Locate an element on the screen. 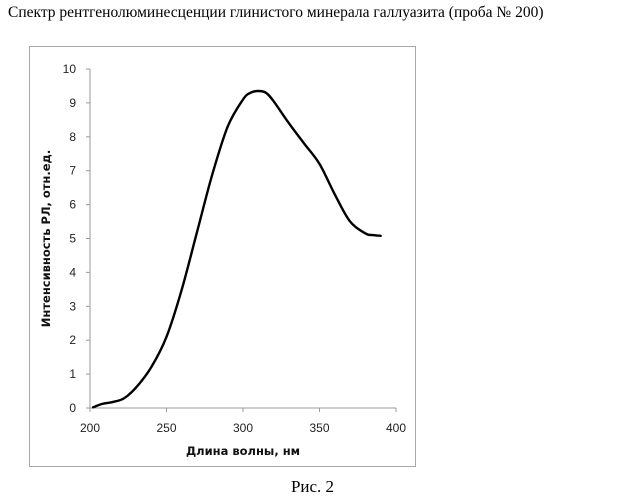 The height and width of the screenshot is (500, 625). y-tick-label: 2 is located at coordinates (72, 340).